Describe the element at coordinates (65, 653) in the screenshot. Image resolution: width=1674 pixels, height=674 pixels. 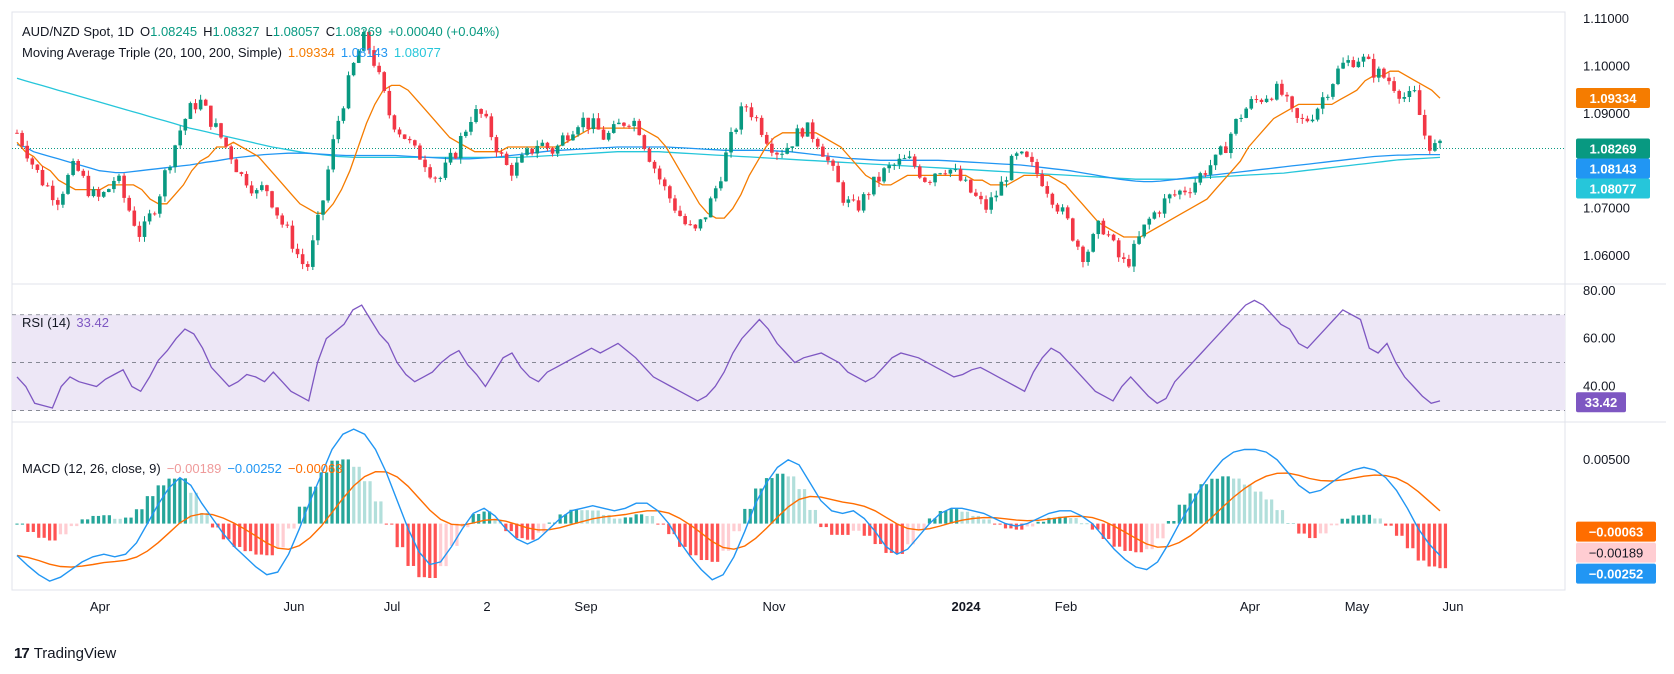
I see `tradingview-brand: 17 TradingView` at that location.